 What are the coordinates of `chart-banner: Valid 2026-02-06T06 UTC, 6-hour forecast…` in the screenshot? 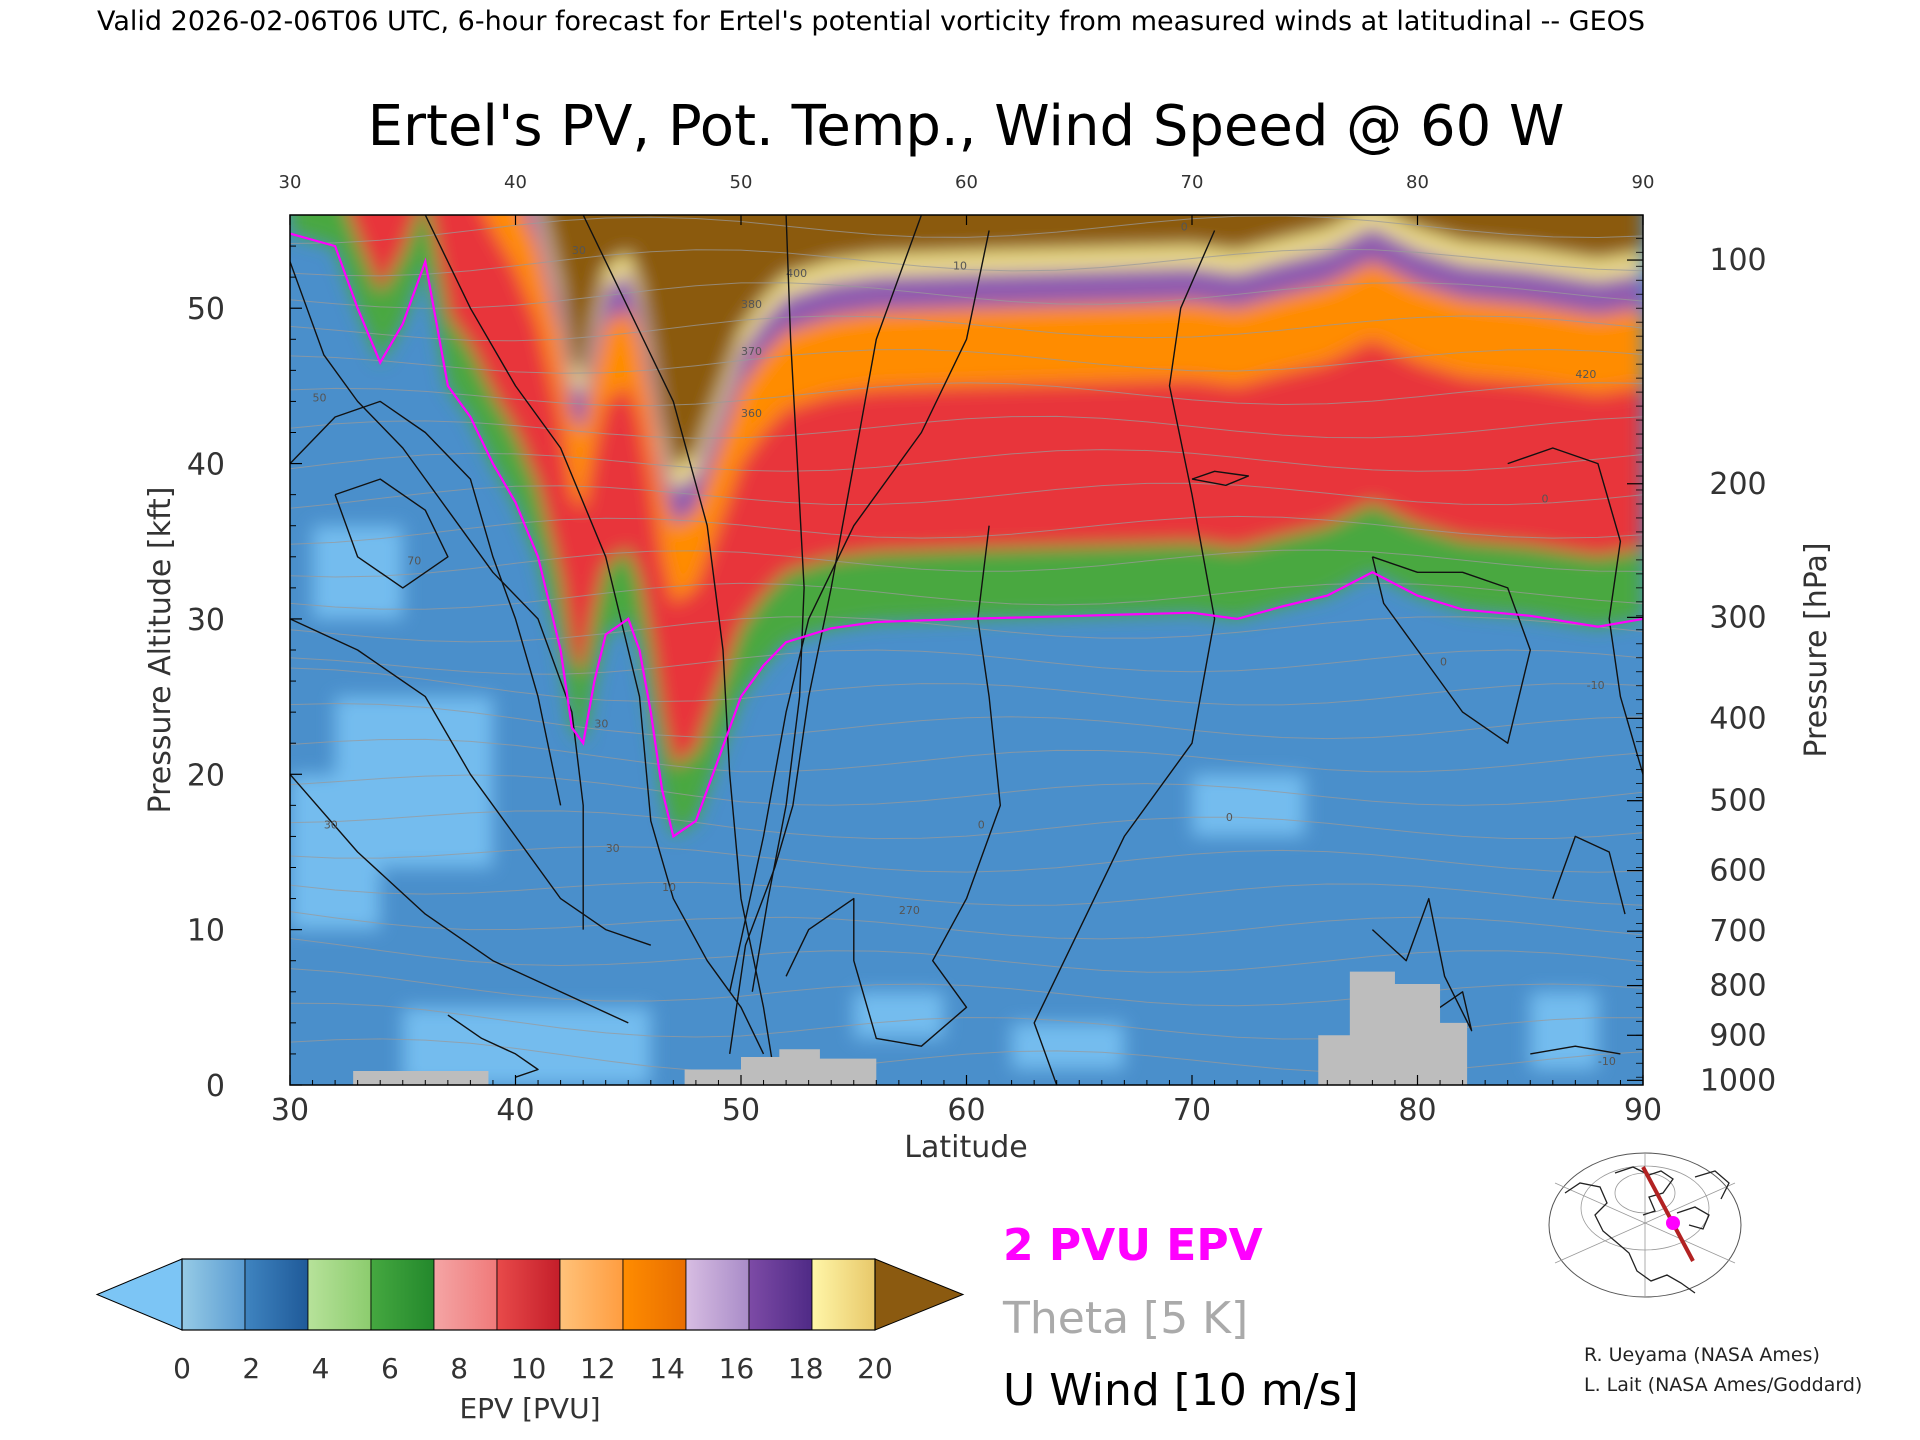 It's located at (871, 21).